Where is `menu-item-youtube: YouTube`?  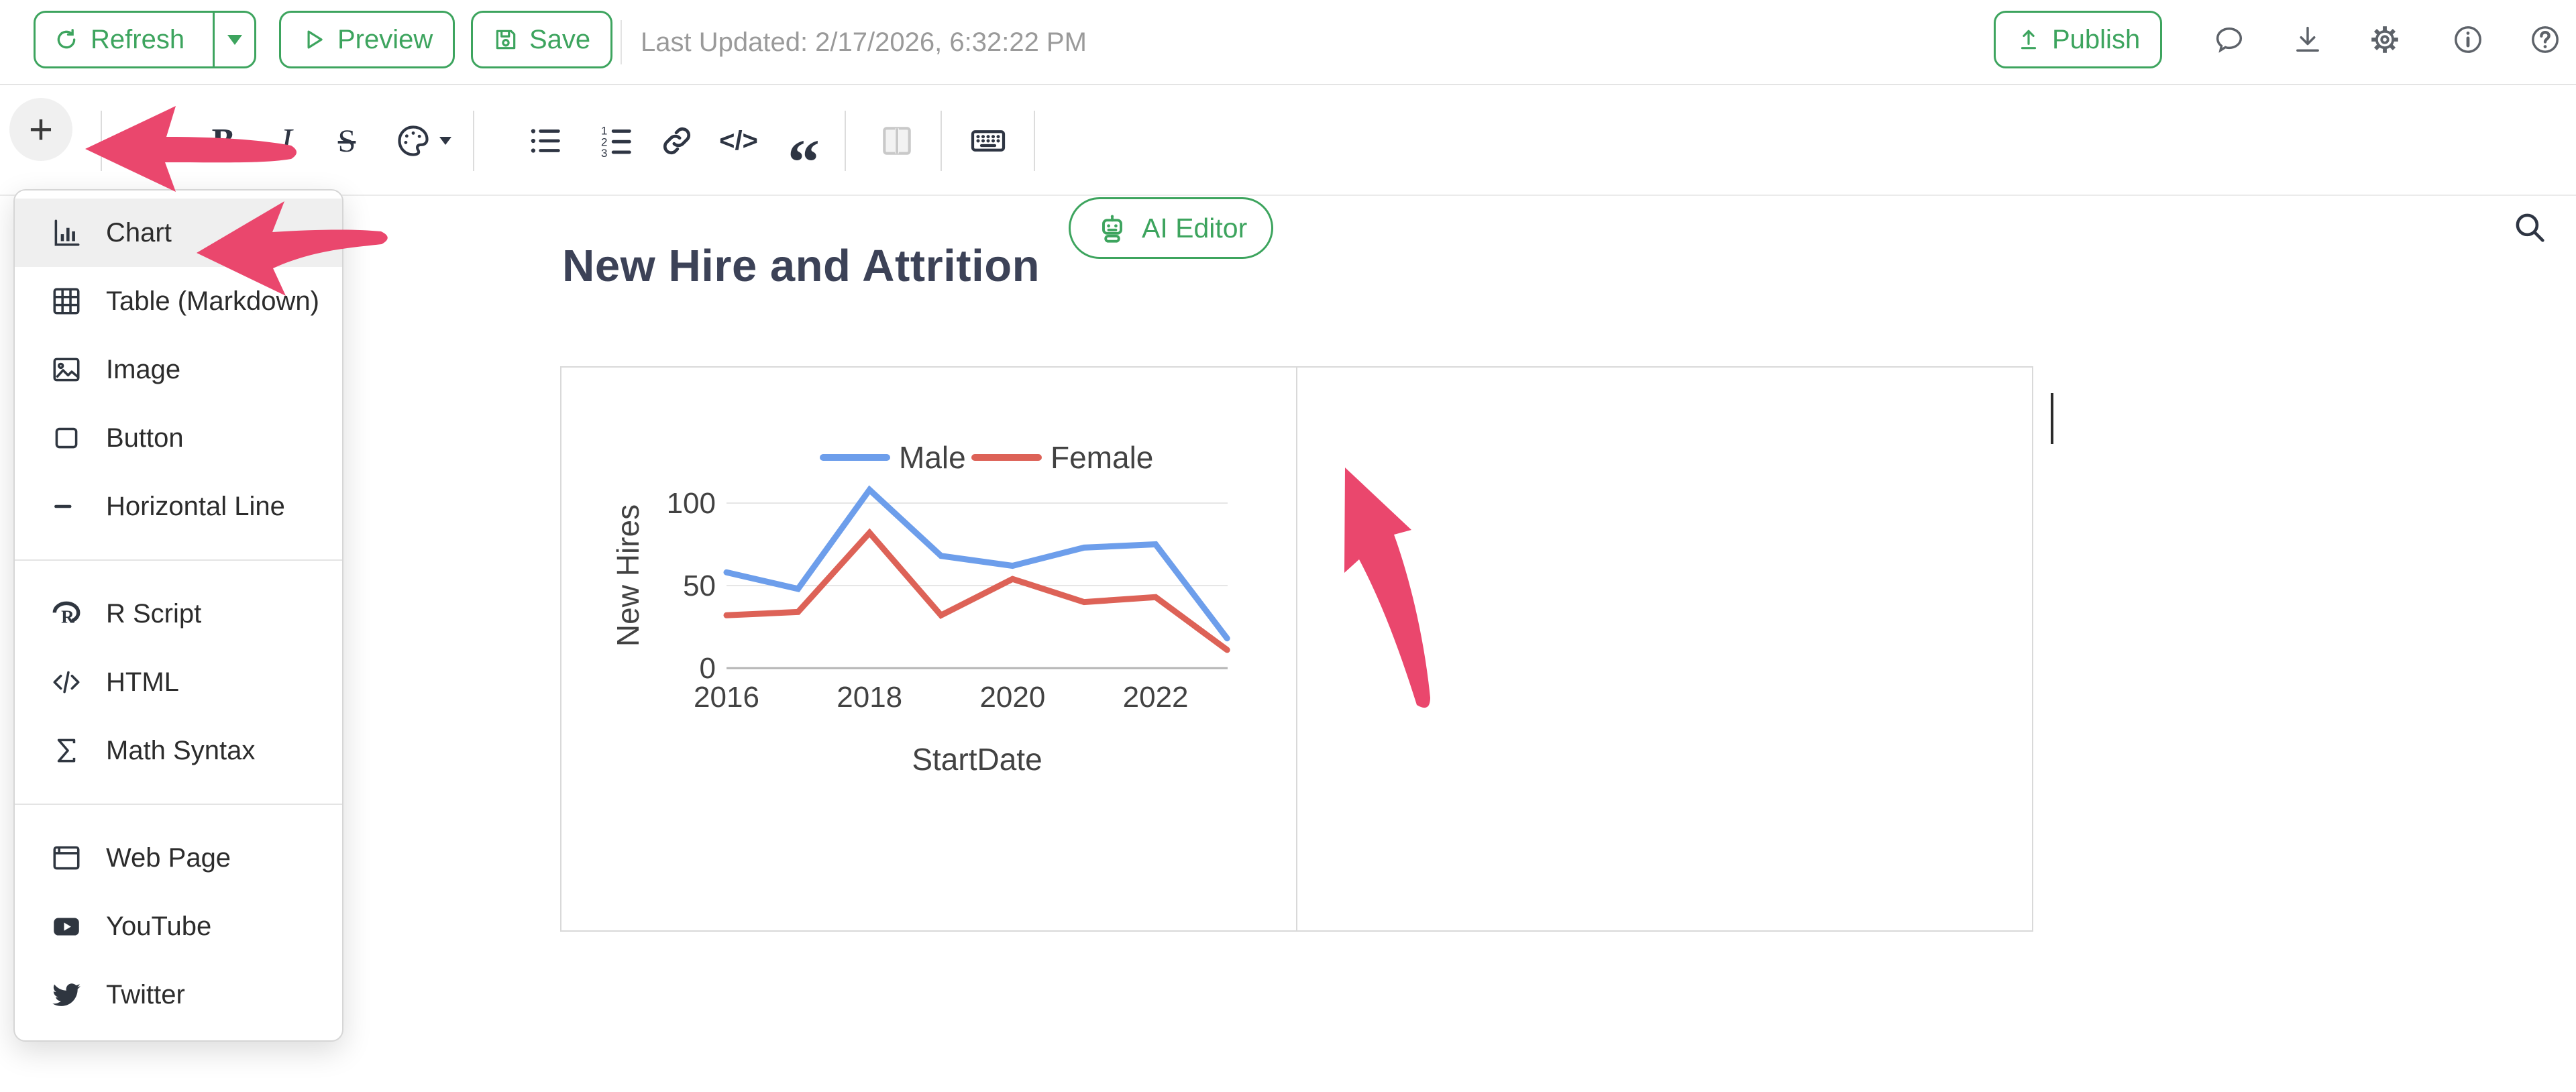 menu-item-youtube: YouTube is located at coordinates (178, 927).